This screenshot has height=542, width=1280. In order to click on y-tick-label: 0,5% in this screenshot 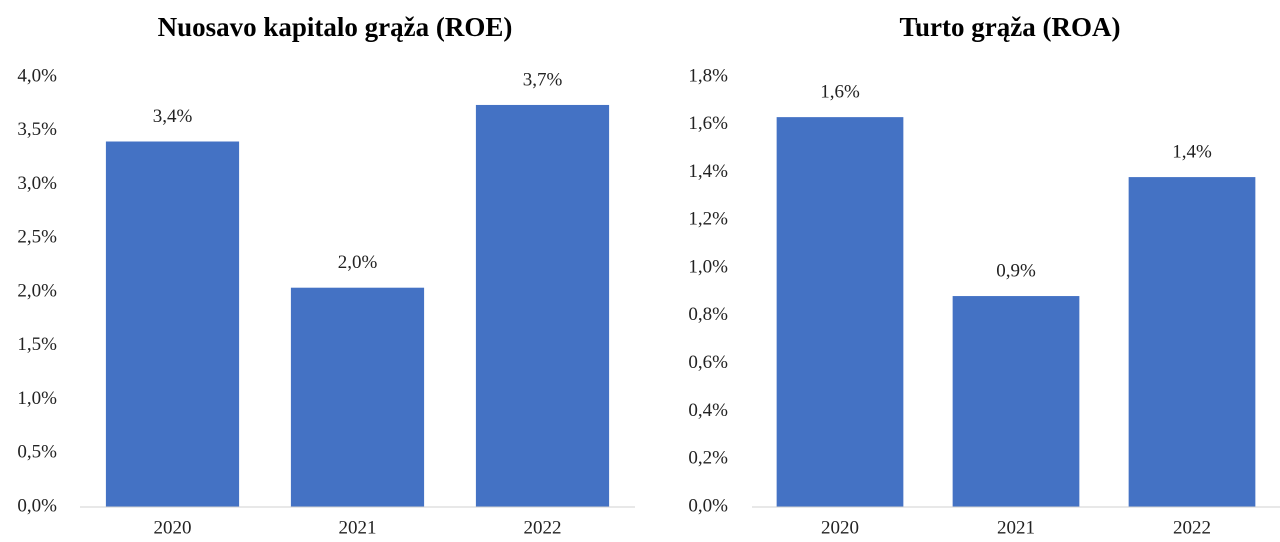, I will do `click(37, 452)`.